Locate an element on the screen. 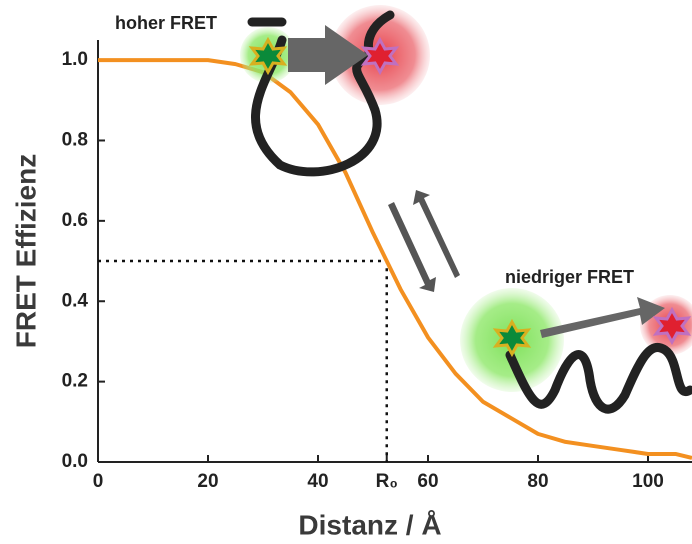 The height and width of the screenshot is (544, 692). y-tick-label: 1.0 is located at coordinates (75, 59).